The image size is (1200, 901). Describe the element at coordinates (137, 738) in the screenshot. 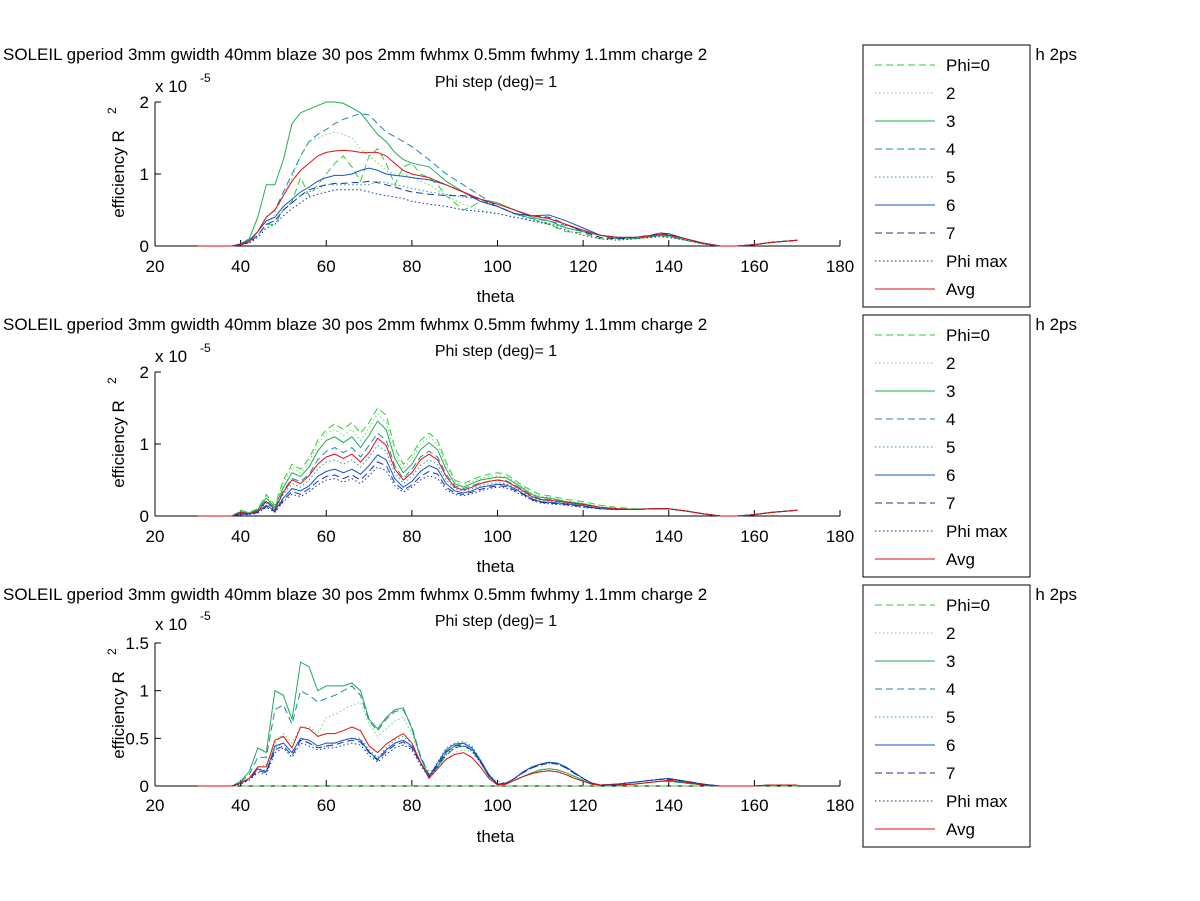

I see `y-tick-label: 0.5` at that location.